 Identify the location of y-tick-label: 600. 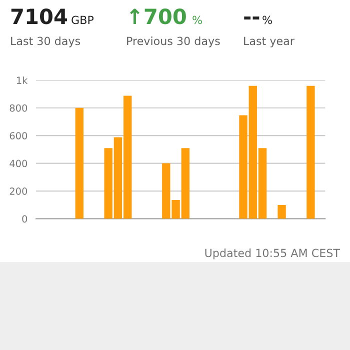
(19, 136).